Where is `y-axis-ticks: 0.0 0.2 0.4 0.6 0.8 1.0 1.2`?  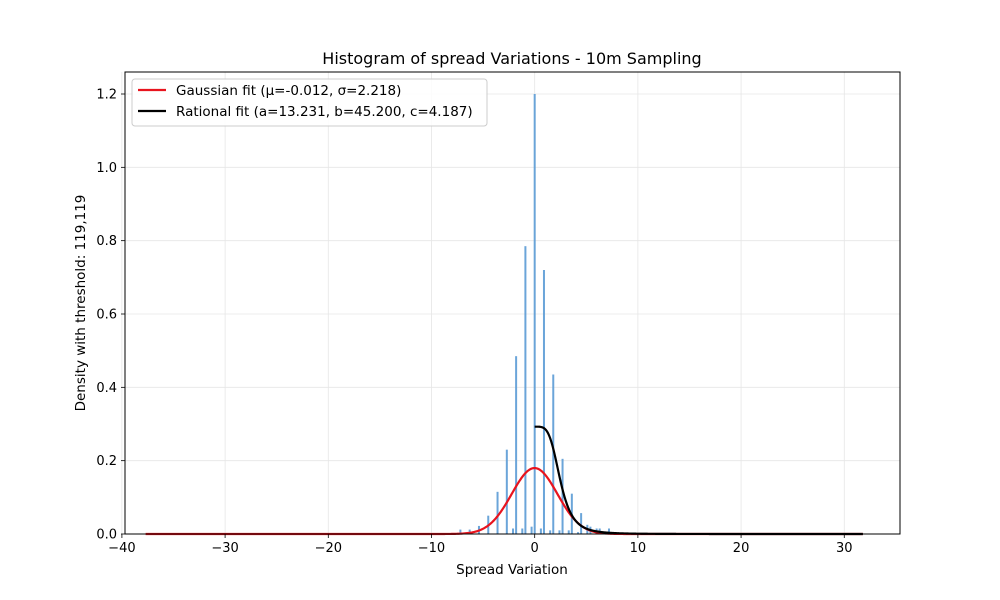 y-axis-ticks: 0.0 0.2 0.4 0.6 0.8 1.0 1.2 is located at coordinates (110, 315).